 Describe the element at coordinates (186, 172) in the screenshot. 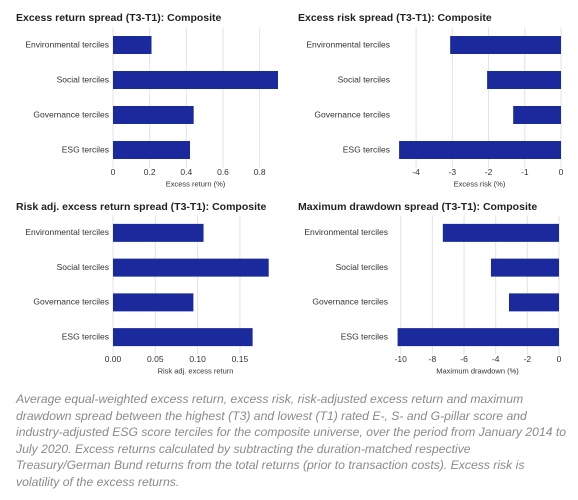

I see `x-tick-label: 0.4` at that location.